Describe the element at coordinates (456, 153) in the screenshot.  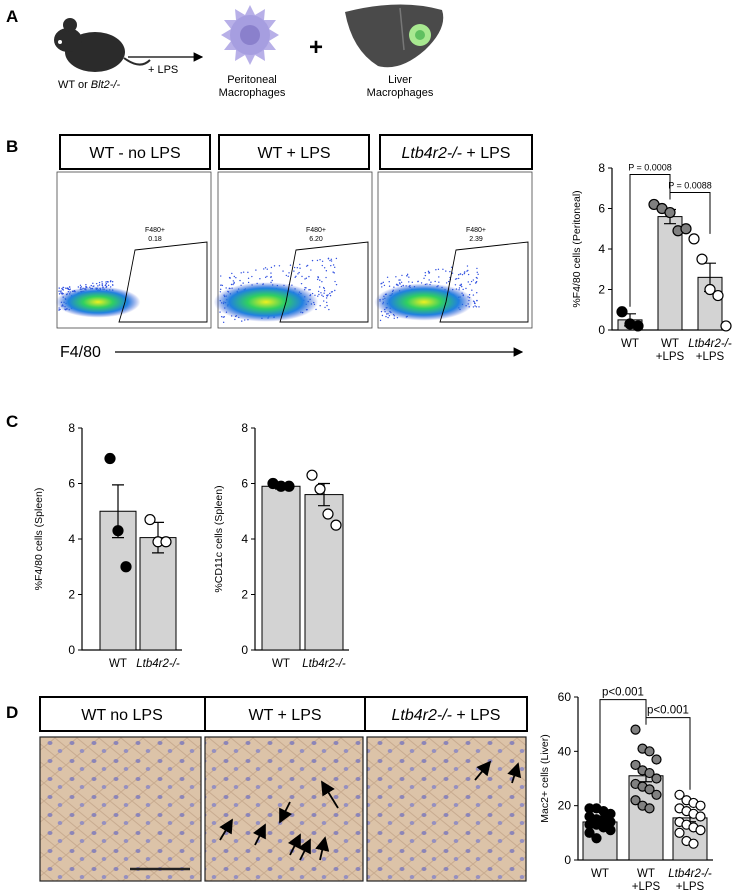
I see `plot-title: Ltb4r2-/- + LPS` at that location.